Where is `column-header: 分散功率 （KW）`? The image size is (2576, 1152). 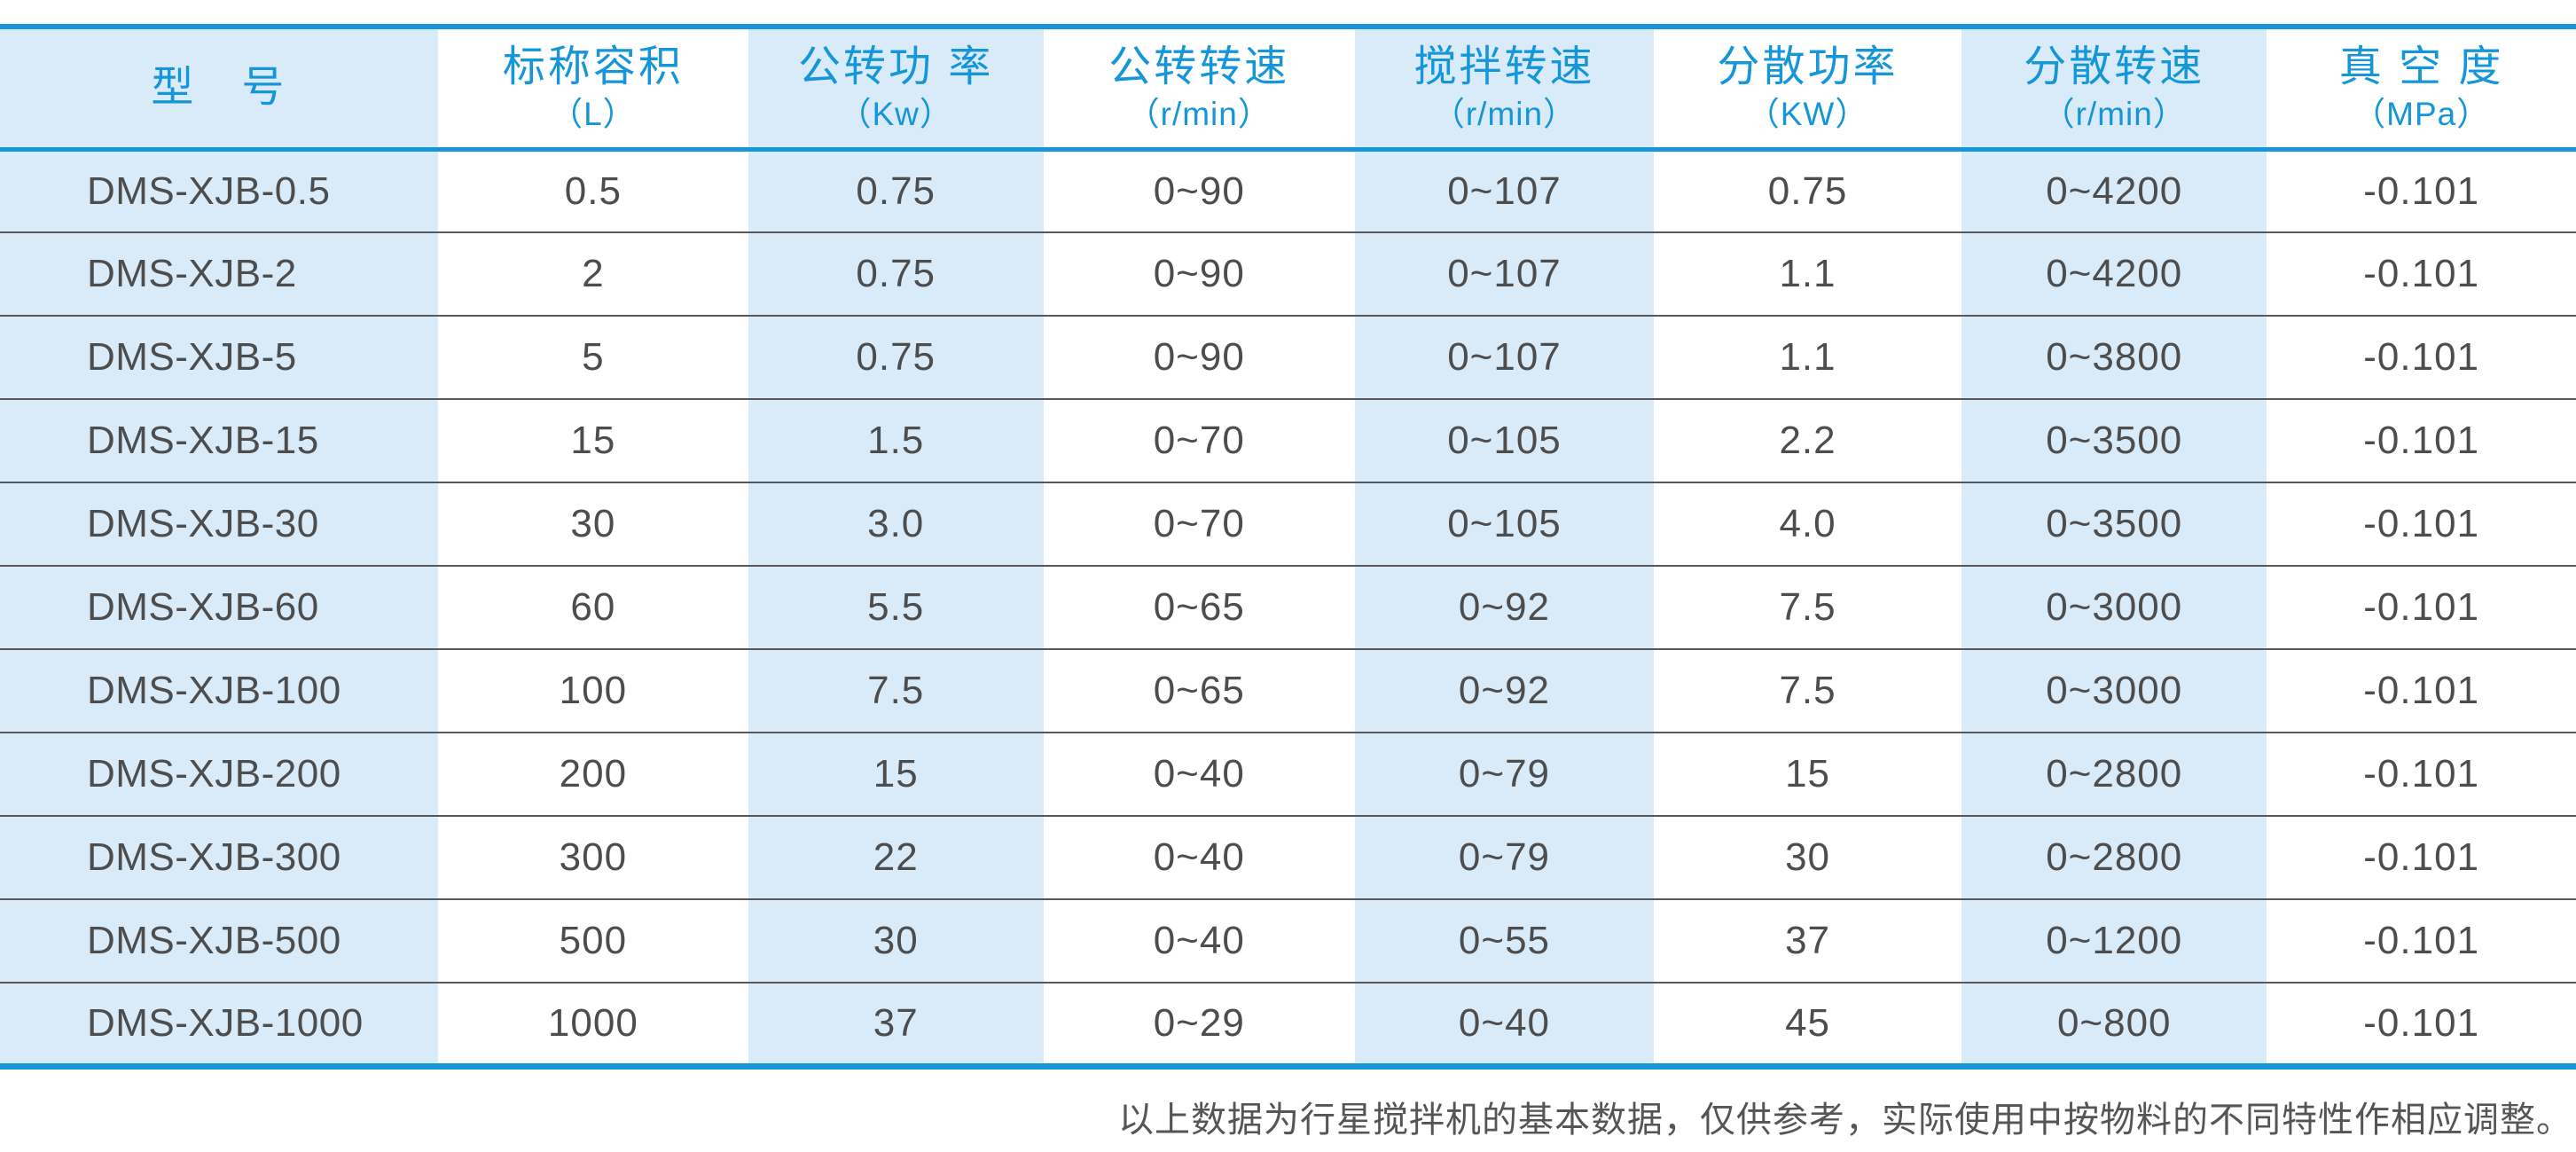 column-header: 分散功率 （KW） is located at coordinates (1807, 88).